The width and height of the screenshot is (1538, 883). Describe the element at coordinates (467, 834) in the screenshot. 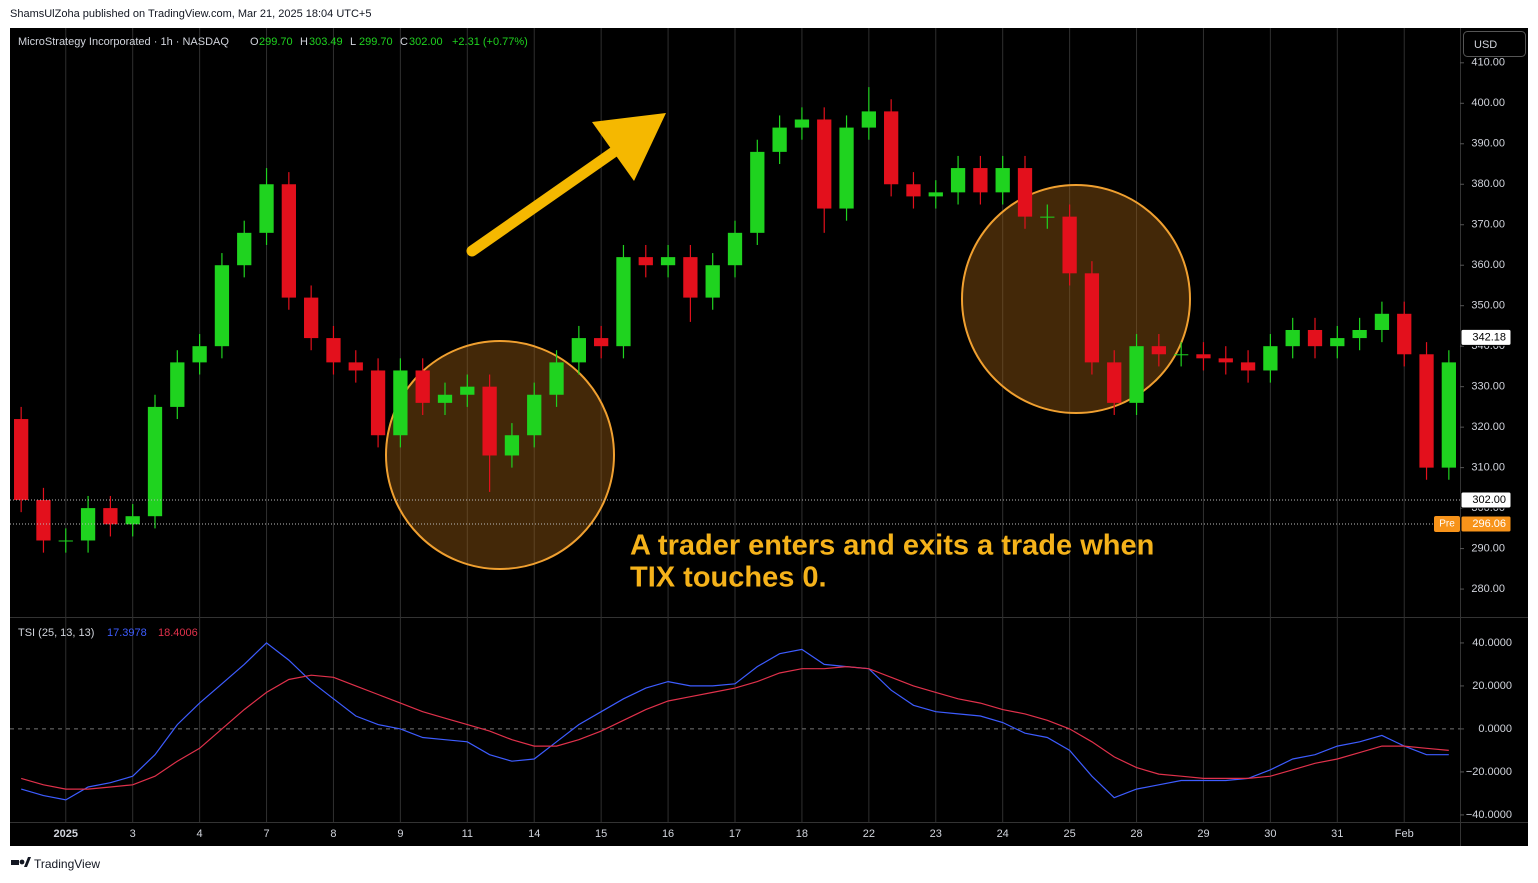

I see `x-tick-label: 11` at that location.